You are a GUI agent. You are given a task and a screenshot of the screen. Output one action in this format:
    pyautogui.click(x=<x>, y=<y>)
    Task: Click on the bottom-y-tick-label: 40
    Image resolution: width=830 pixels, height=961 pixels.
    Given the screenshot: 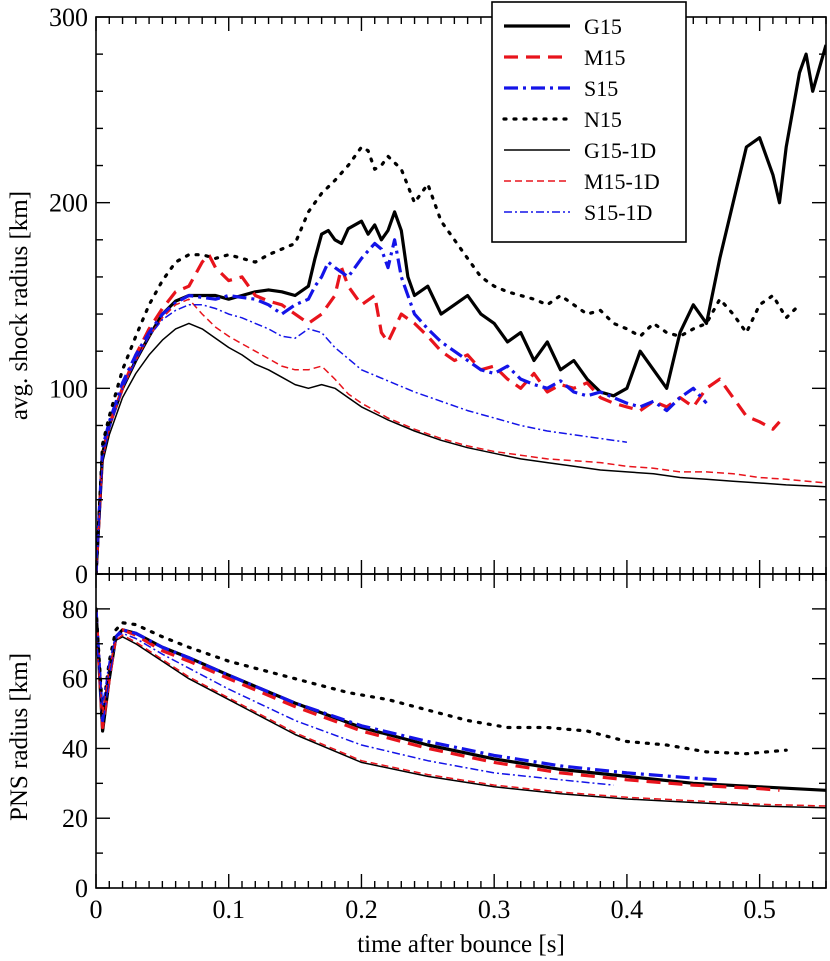 What is the action you would take?
    pyautogui.click(x=75, y=748)
    